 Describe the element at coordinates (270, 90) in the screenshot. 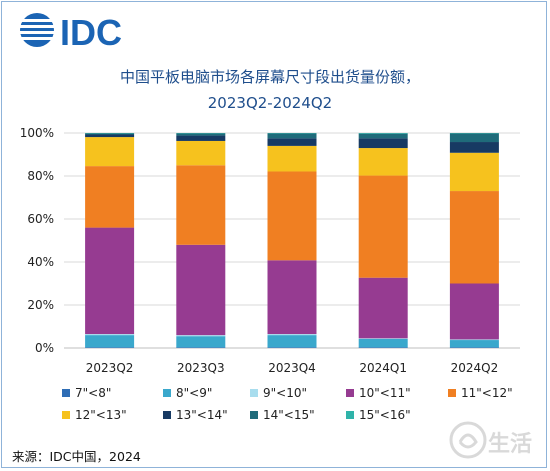

I see `chart-title-block: 中国平板电脑市场各屏幕尺寸段出货量份额， 2023Q2-2024Q2` at that location.